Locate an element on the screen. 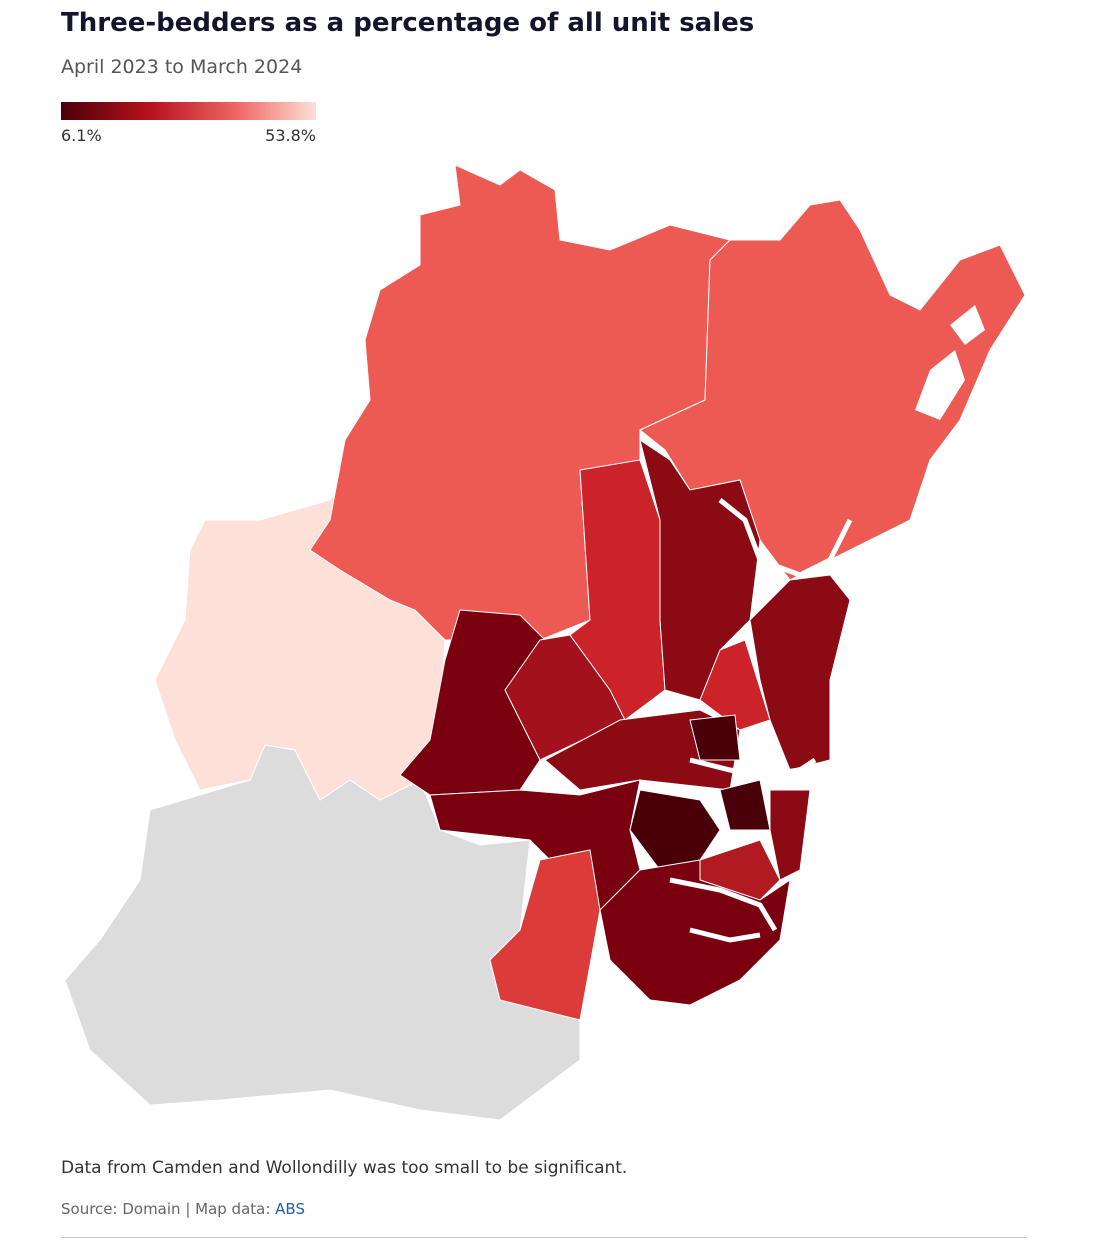  source-link: ABS is located at coordinates (290, 1209).